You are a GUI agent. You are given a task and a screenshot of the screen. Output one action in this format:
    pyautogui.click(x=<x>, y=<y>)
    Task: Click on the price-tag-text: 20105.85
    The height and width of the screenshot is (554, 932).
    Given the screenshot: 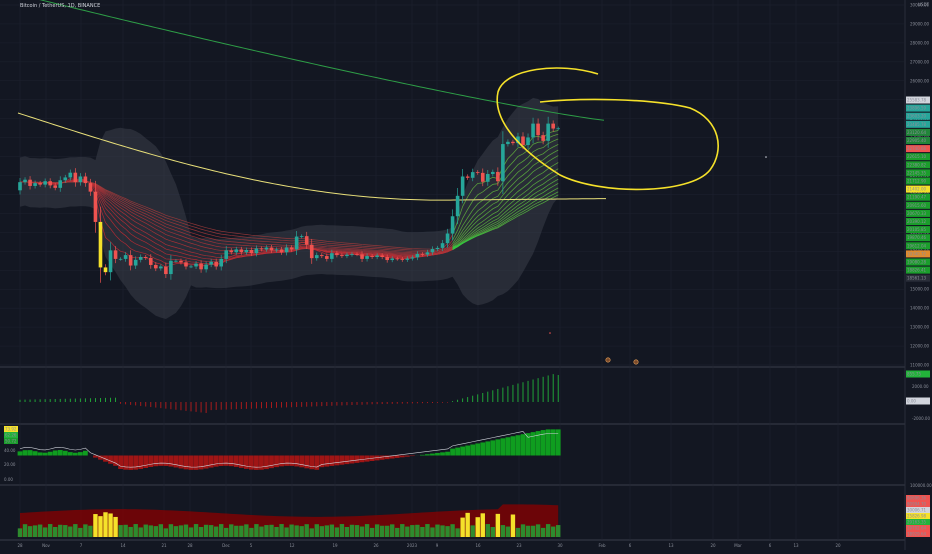 What is the action you would take?
    pyautogui.click(x=917, y=229)
    